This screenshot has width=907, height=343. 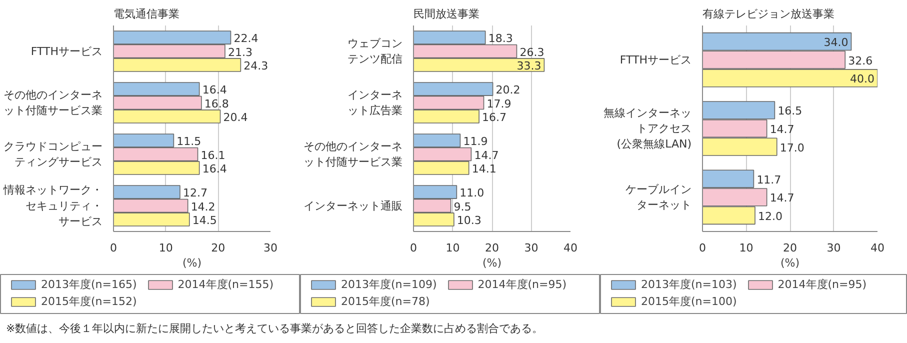 What do you see at coordinates (769, 179) in the screenshot?
I see `data-label: 11.7` at bounding box center [769, 179].